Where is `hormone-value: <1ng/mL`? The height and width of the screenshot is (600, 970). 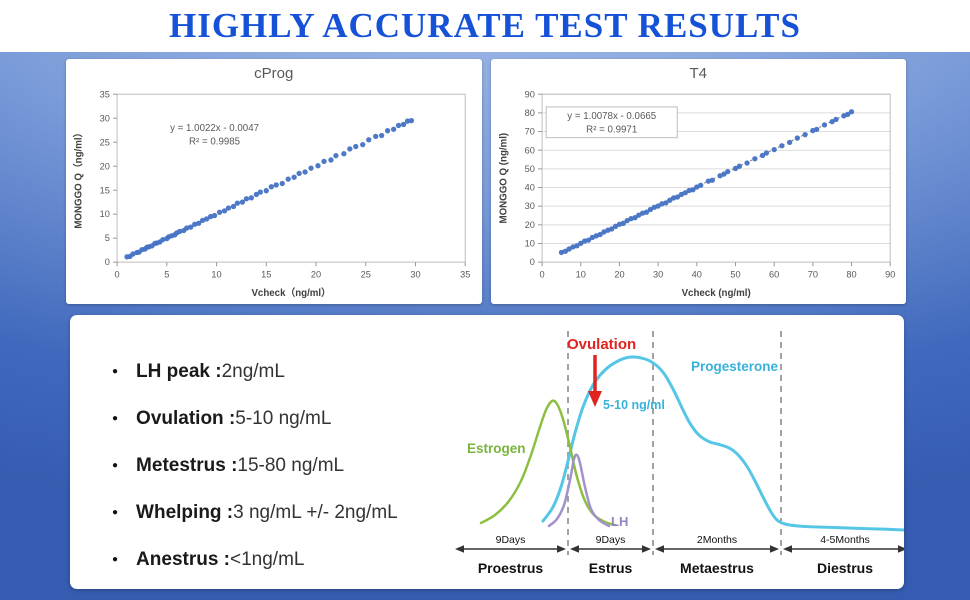
hormone-value: <1ng/mL is located at coordinates (267, 560).